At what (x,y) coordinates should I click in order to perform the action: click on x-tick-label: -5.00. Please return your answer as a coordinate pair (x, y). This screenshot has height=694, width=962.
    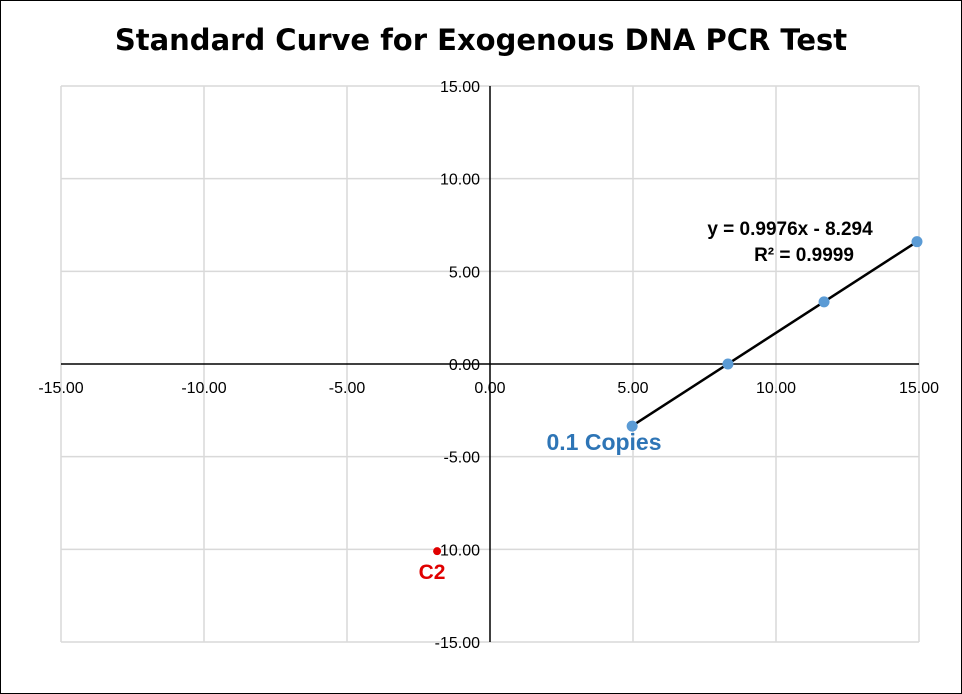
    Looking at the image, I should click on (347, 388).